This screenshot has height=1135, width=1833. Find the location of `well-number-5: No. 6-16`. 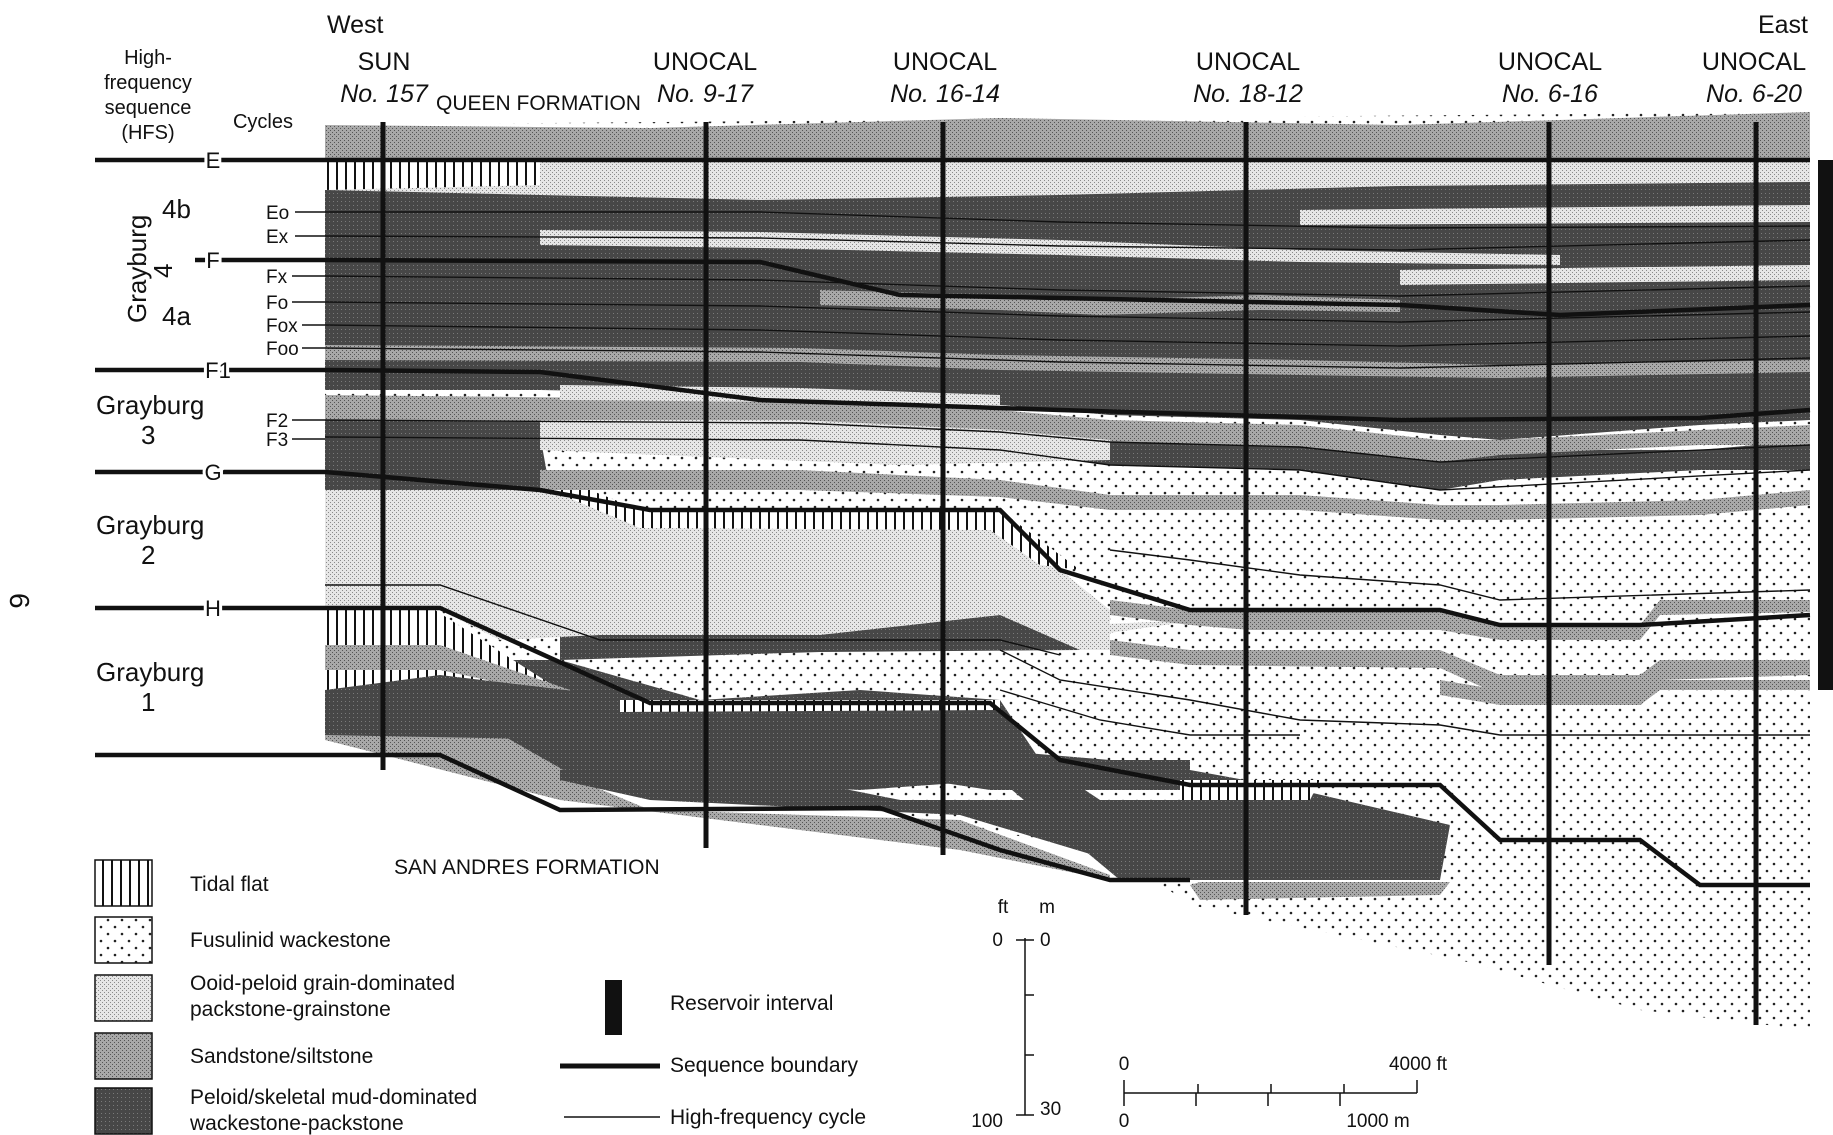

well-number-5: No. 6-16 is located at coordinates (1550, 94).